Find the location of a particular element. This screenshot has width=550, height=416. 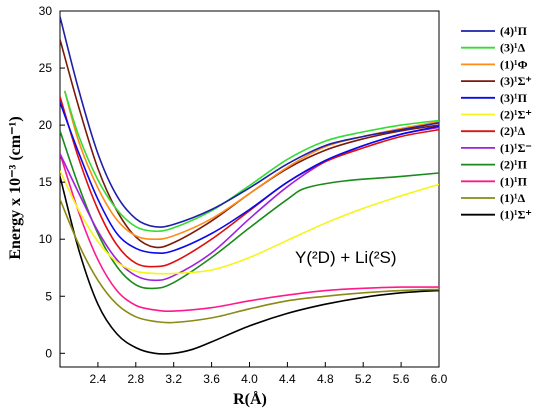

x-tick-label: 3.6 is located at coordinates (211, 379).